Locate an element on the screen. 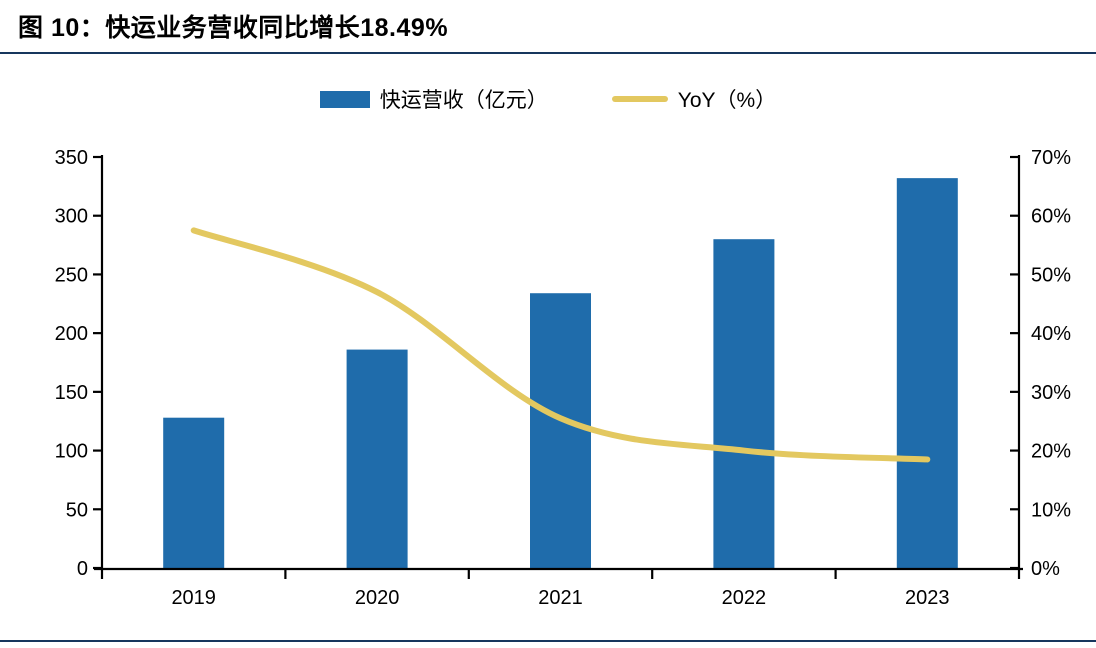 The image size is (1096, 648). x-axis-label: 2022 is located at coordinates (744, 598).